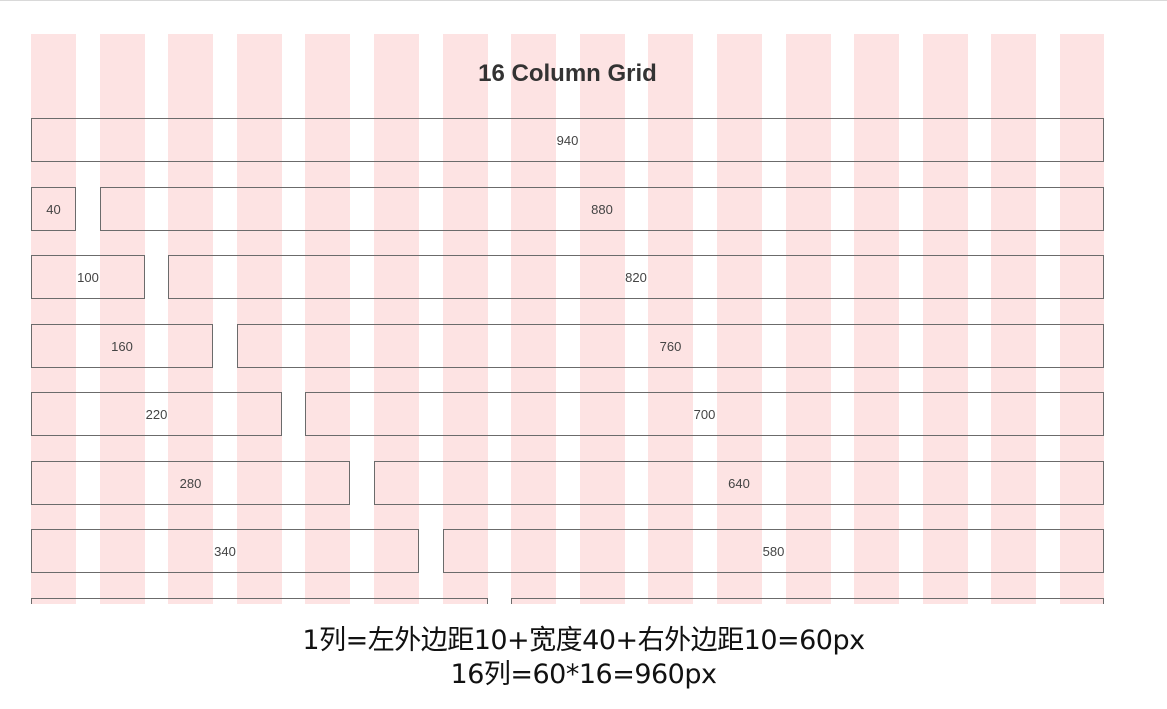 Image resolution: width=1167 pixels, height=709 pixels. Describe the element at coordinates (53, 209) in the screenshot. I see `grid-box-left: 40` at that location.